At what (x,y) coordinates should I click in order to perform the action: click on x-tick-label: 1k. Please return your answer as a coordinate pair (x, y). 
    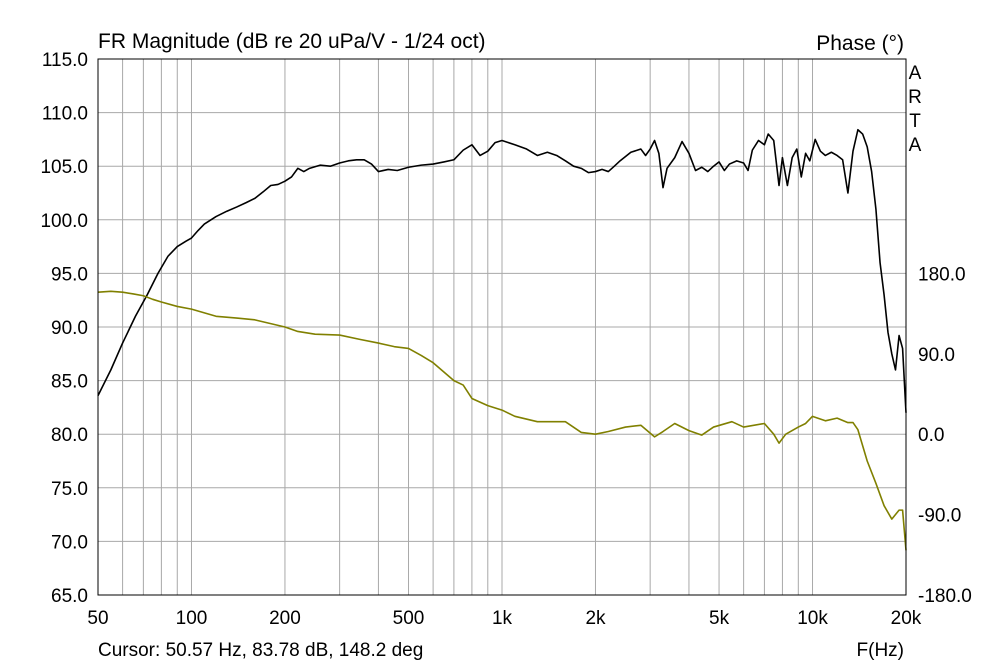
    Looking at the image, I should click on (502, 618).